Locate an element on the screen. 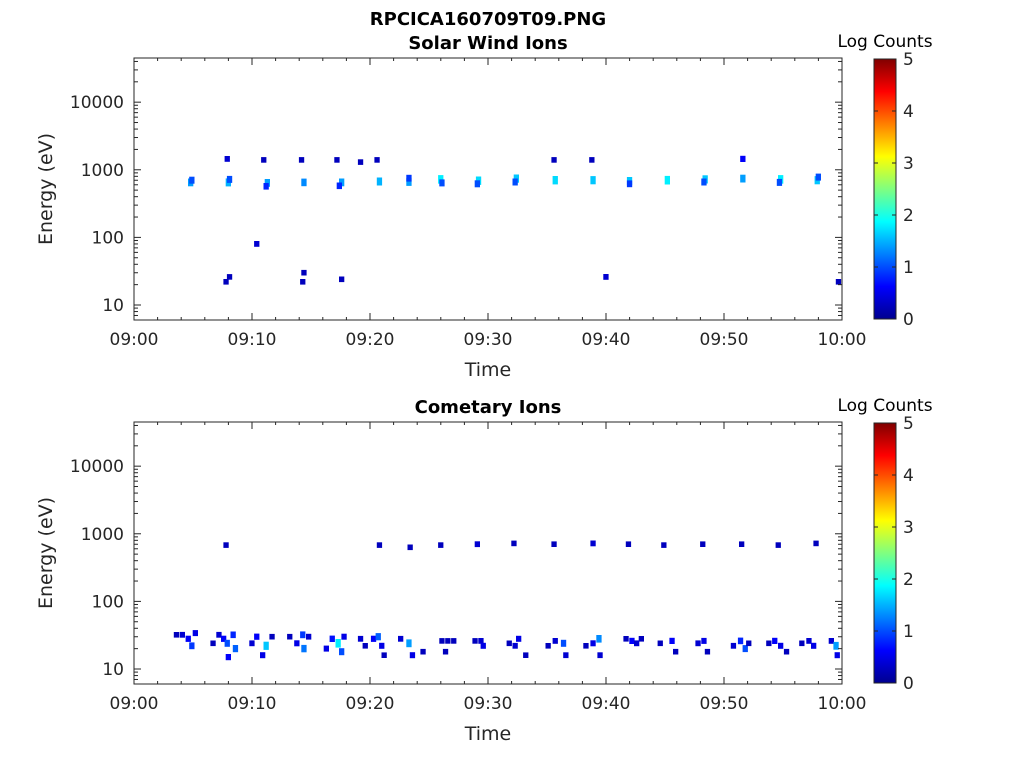 Image resolution: width=1024 pixels, height=768 pixels. cometary-colorbar is located at coordinates (885, 553).